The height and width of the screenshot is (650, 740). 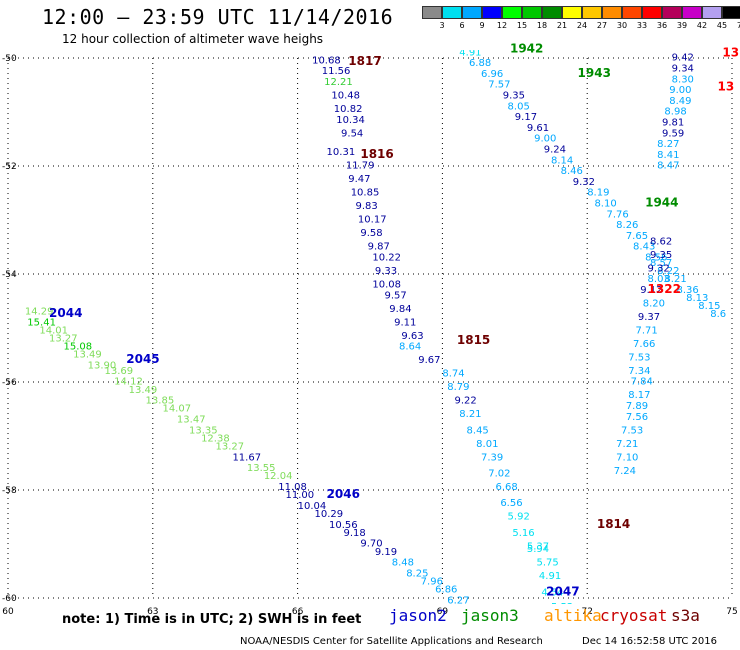 What do you see at coordinates (102, 366) in the screenshot?
I see `swh-value-label: 13.90` at bounding box center [102, 366].